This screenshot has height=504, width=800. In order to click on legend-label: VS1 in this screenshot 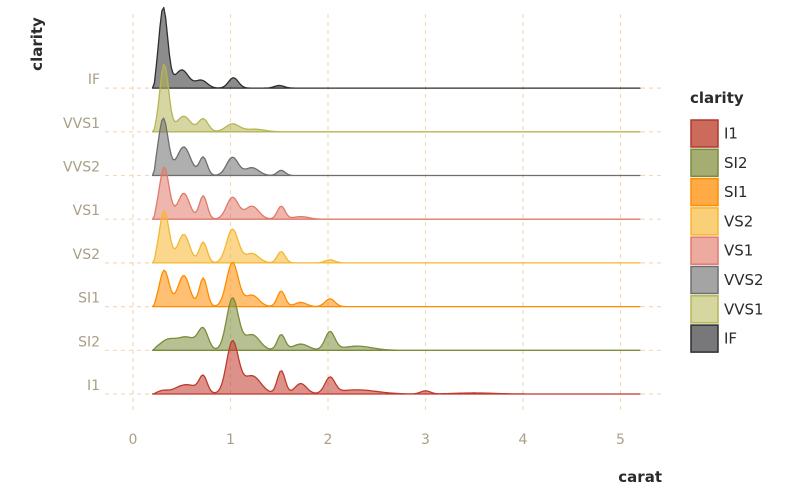, I will do `click(738, 251)`.